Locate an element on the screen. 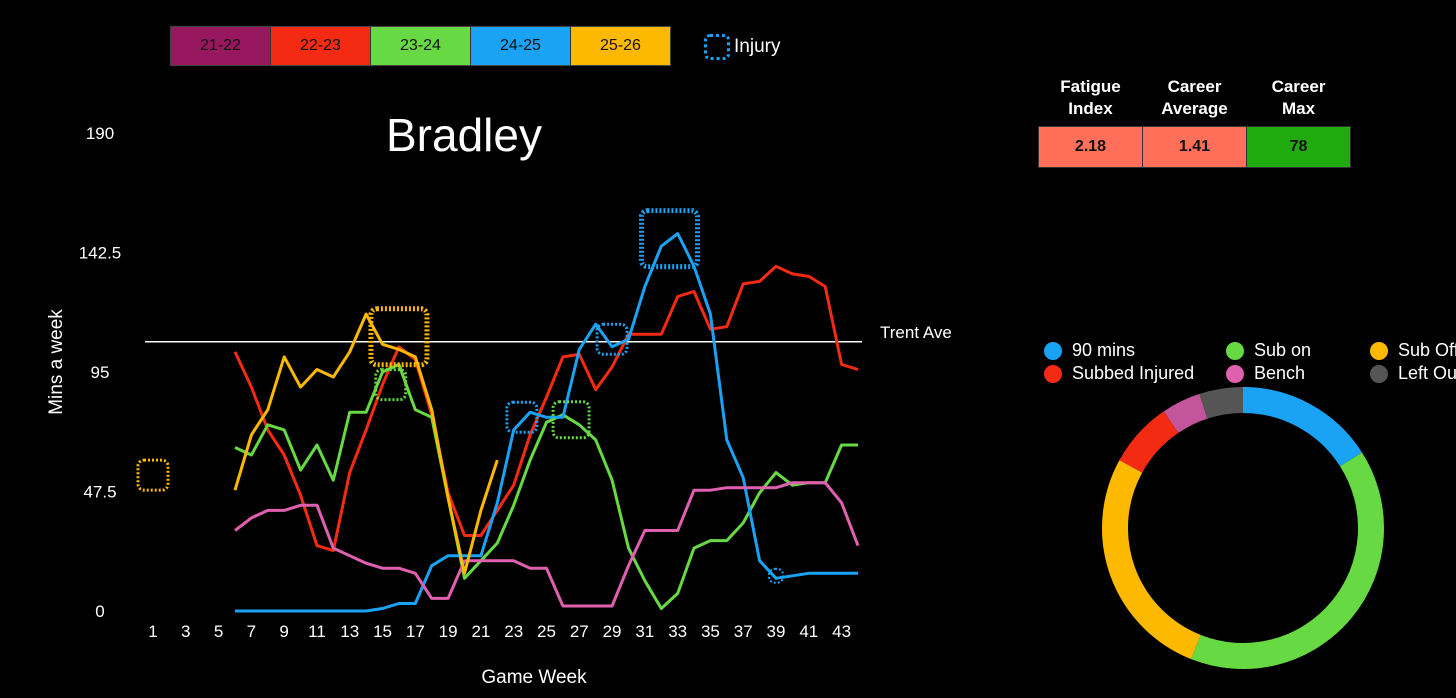  y-tick-label: 0 is located at coordinates (99, 611).